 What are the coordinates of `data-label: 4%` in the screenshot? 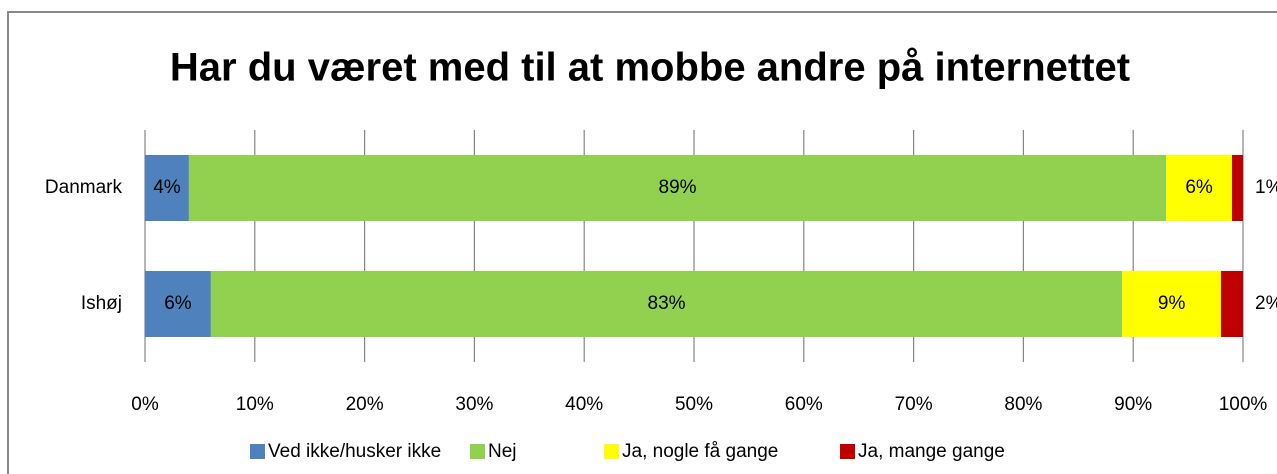 It's located at (167, 187).